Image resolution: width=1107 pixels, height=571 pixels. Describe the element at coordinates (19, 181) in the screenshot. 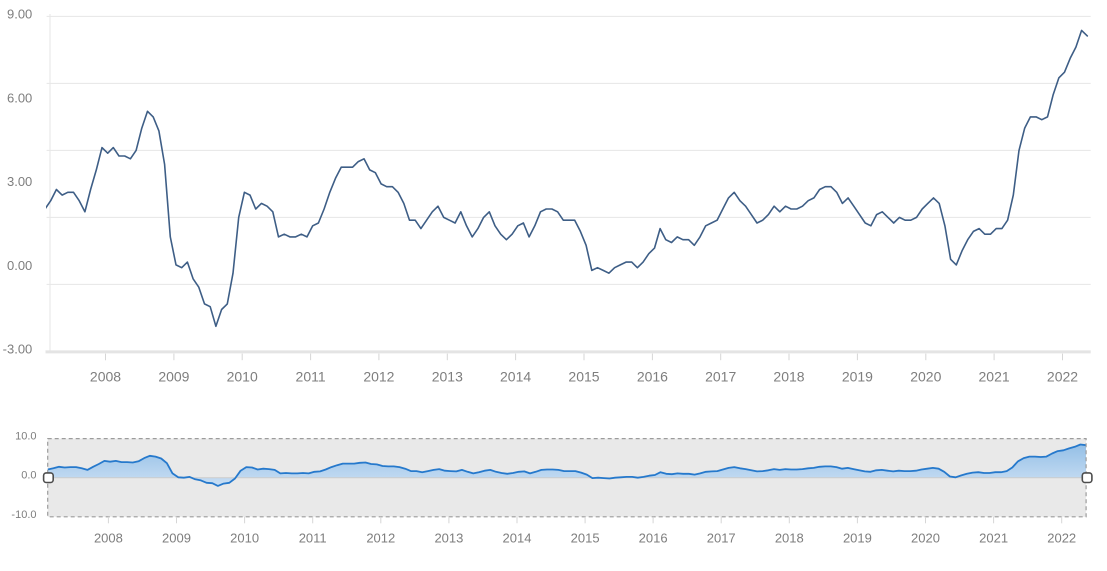

I see `svg-text: 3.00` at that location.